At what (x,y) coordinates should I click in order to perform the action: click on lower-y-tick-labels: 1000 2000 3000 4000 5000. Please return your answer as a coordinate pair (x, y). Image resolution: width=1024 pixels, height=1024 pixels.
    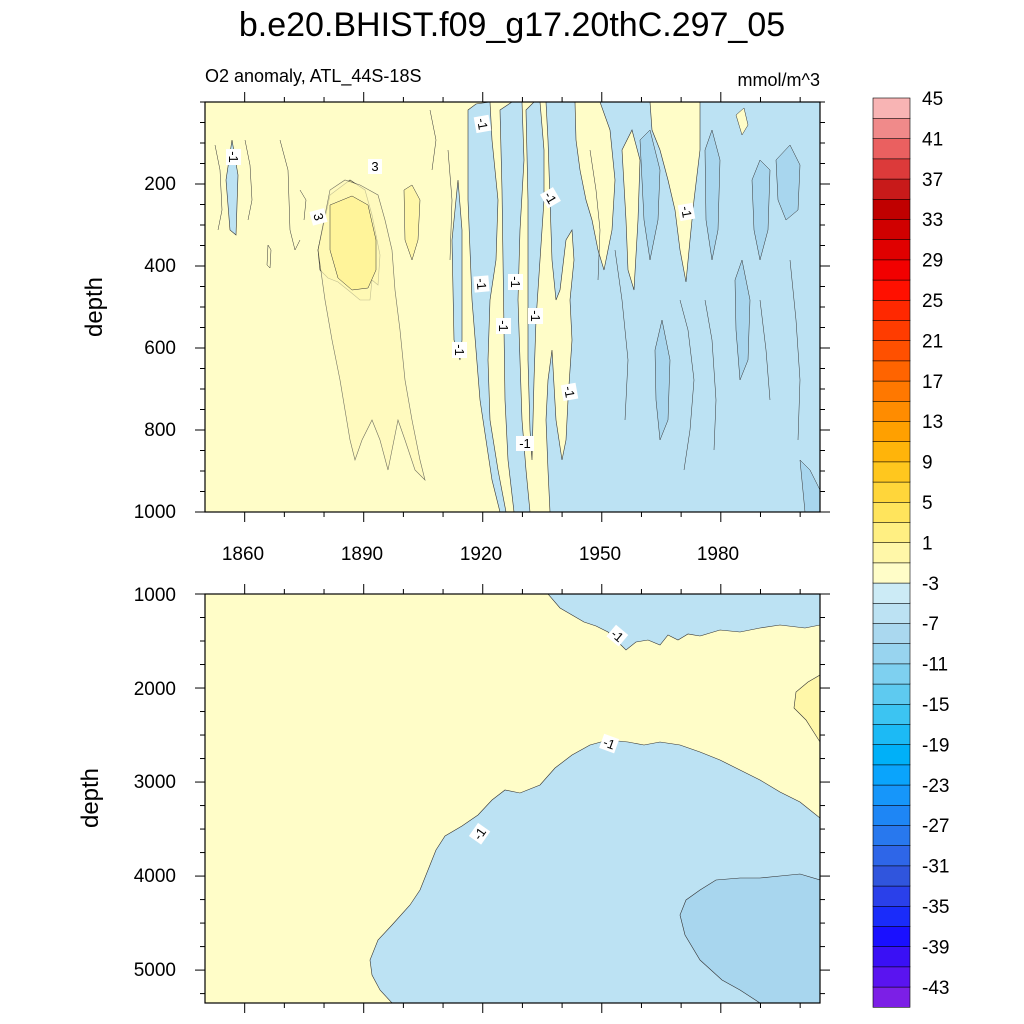
    Looking at the image, I should click on (155, 783).